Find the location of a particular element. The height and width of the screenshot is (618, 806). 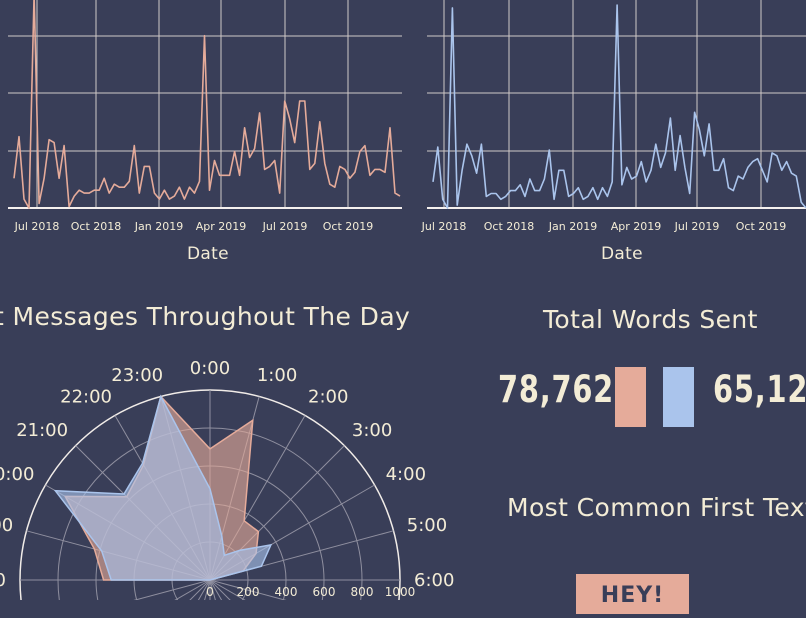

radar-r-tick-label: 200 is located at coordinates (248, 592).